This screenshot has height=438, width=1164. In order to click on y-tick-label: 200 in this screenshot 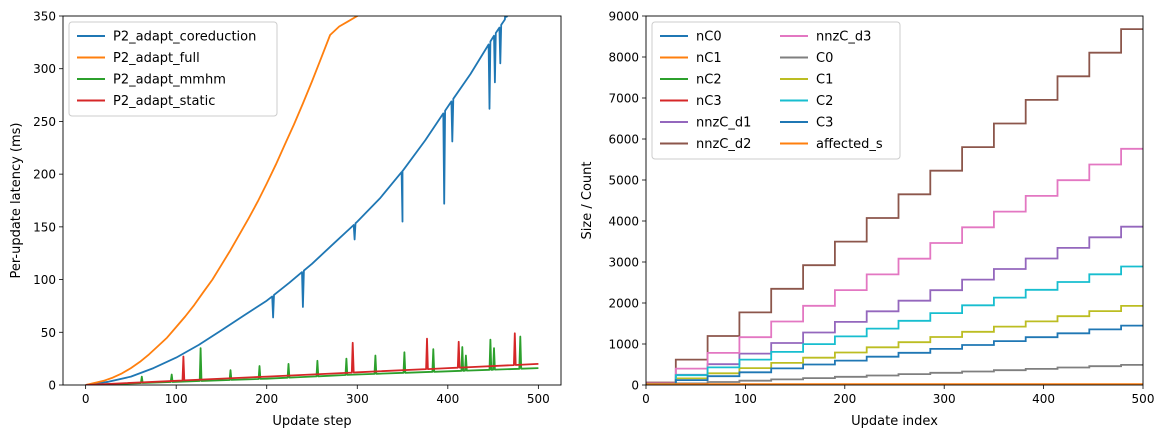, I will do `click(44, 175)`.